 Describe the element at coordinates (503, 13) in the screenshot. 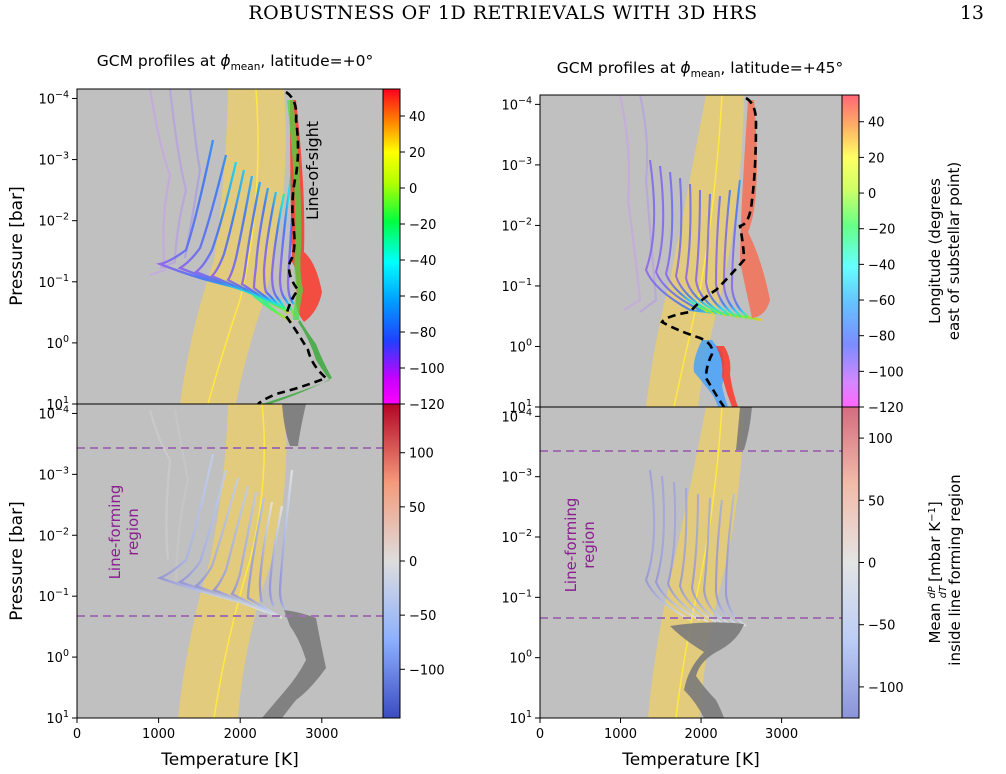

I see `page-header: ROBUSTNESS OF 1D RETRIEVALS WITH 3D HRS` at that location.